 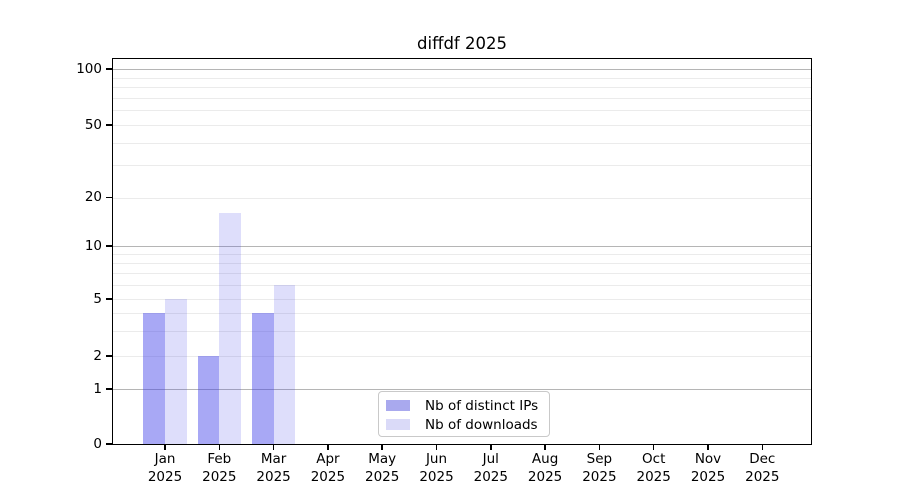 I want to click on legend-entry: Nb of distinct IPs, so click(x=467, y=405).